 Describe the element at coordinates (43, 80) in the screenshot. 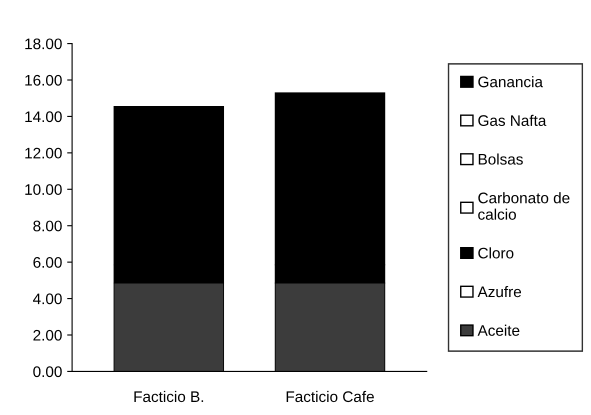

I see `y-tick-label: 16.00` at that location.